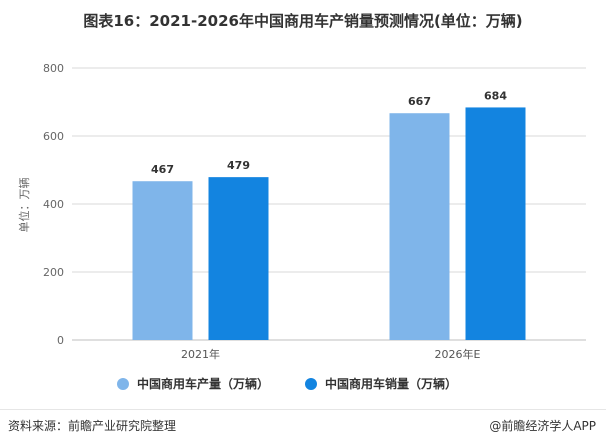 The image size is (606, 444). Describe the element at coordinates (24, 205) in the screenshot. I see `y-axis-label: 单位：万辆` at that location.